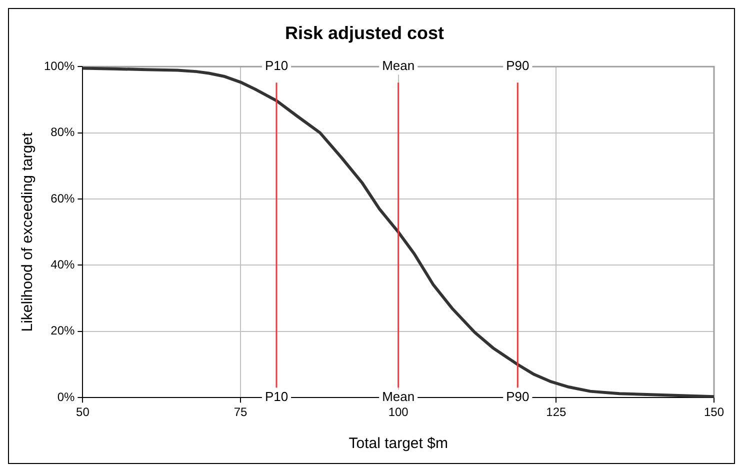  I want to click on text: P10, so click(276, 66).